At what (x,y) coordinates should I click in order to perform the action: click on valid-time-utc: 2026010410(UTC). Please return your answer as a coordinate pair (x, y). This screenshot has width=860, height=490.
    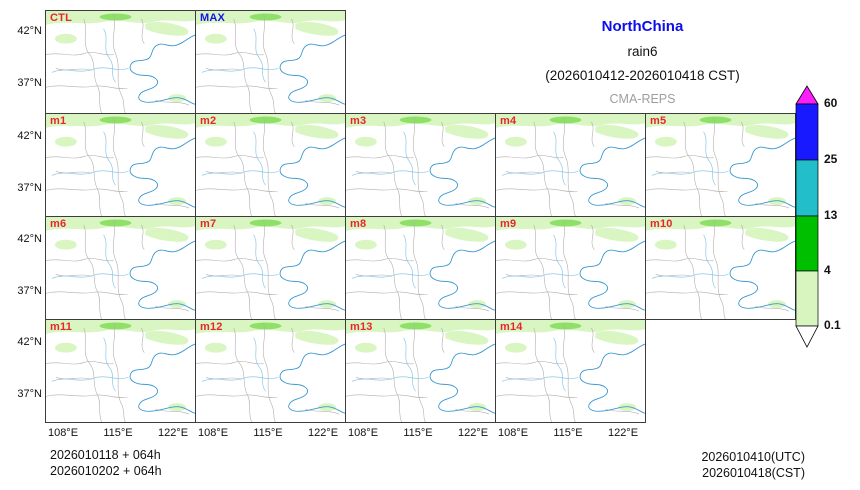
    Looking at the image, I should click on (753, 457).